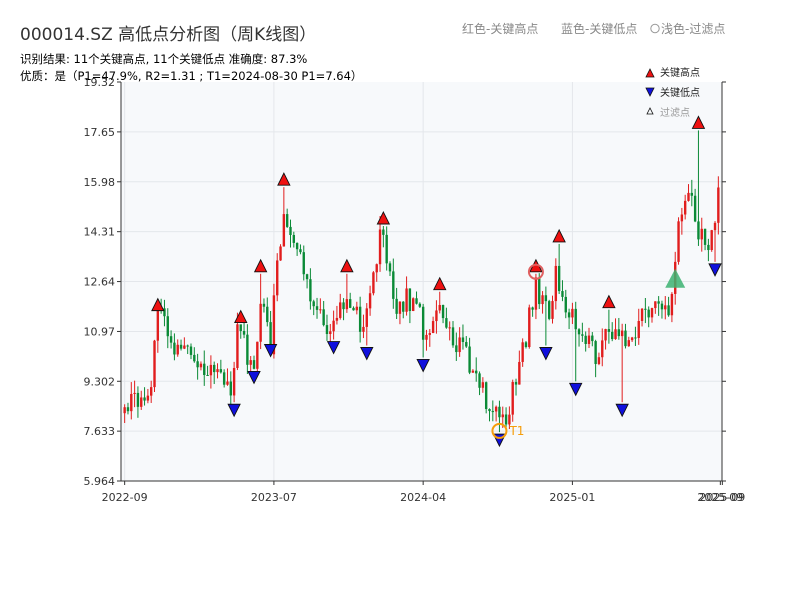  Describe the element at coordinates (655, 28) in the screenshot. I see `top-legend-filtered-icon` at that location.